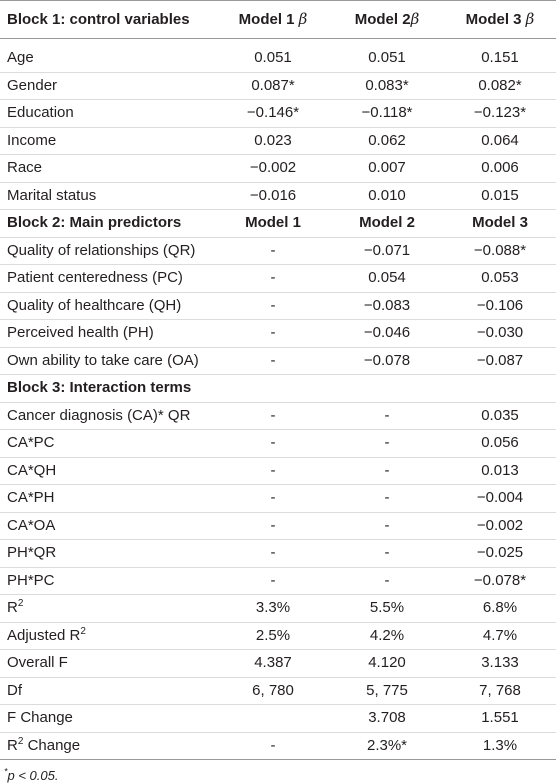 The height and width of the screenshot is (783, 556). Describe the element at coordinates (387, 691) in the screenshot. I see `cell-m2: 5, 775` at that location.